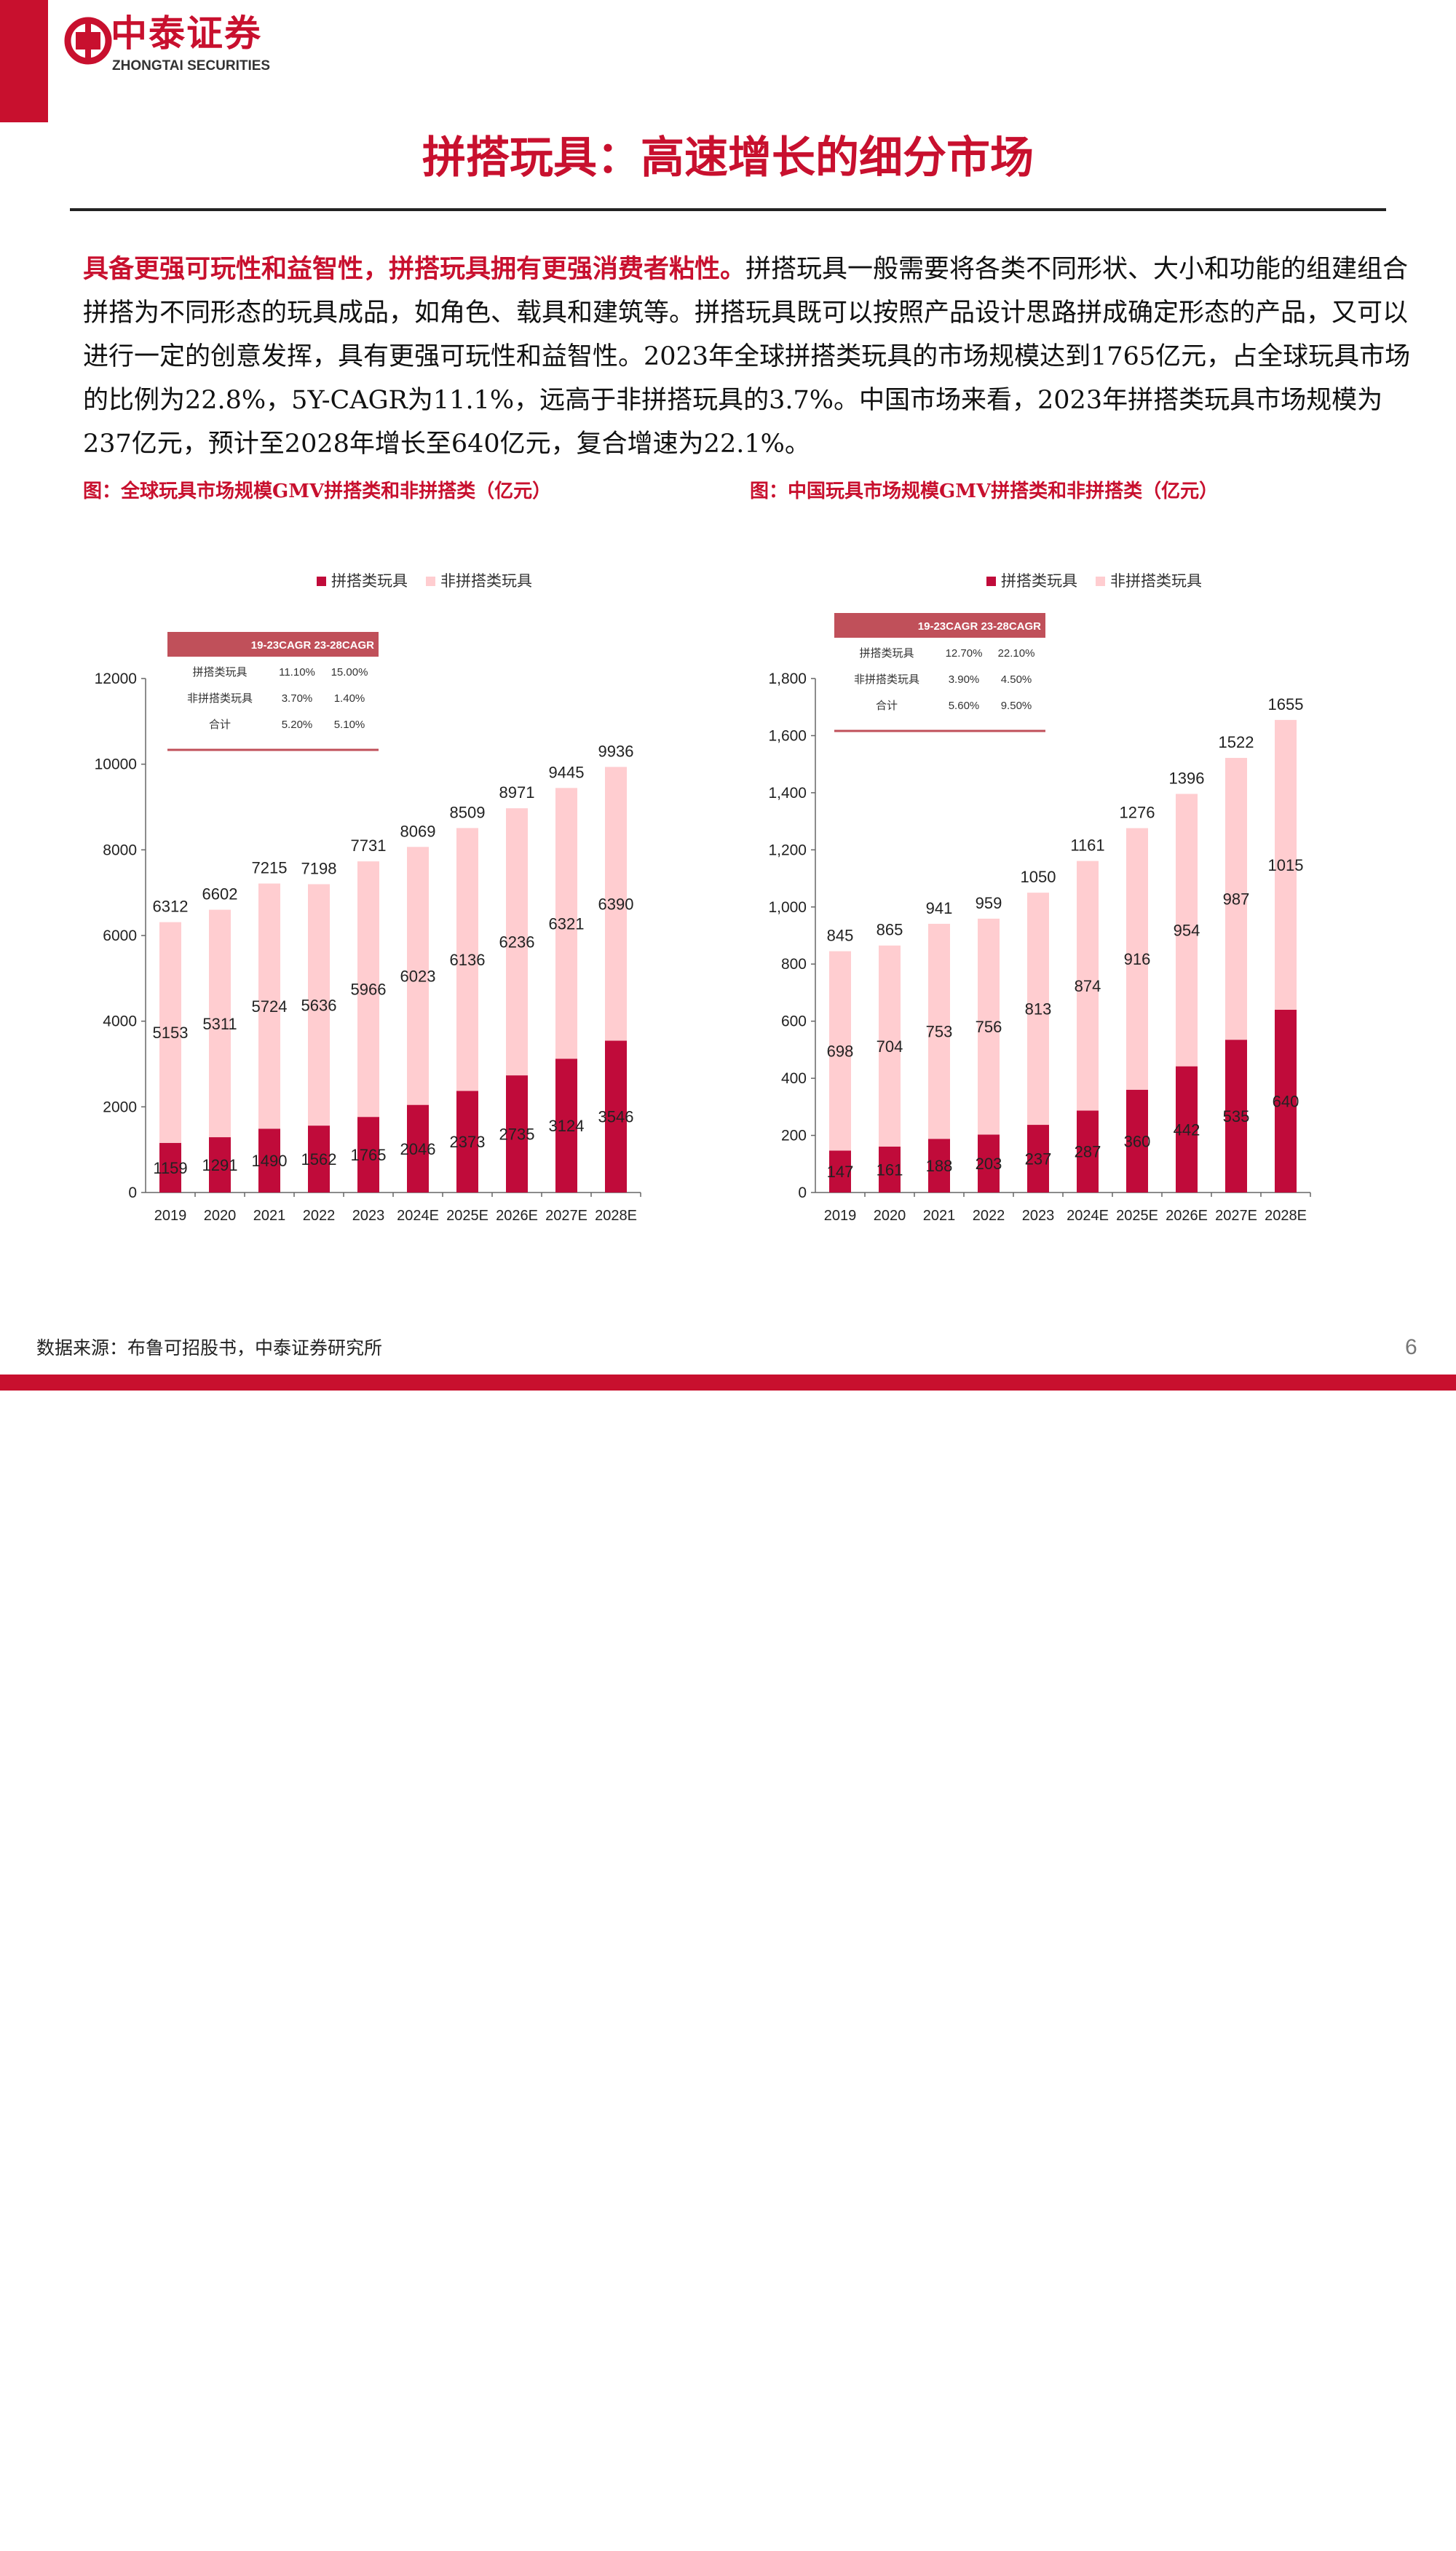  Describe the element at coordinates (1038, 1159) in the screenshot. I see `data-label-building: 237` at that location.